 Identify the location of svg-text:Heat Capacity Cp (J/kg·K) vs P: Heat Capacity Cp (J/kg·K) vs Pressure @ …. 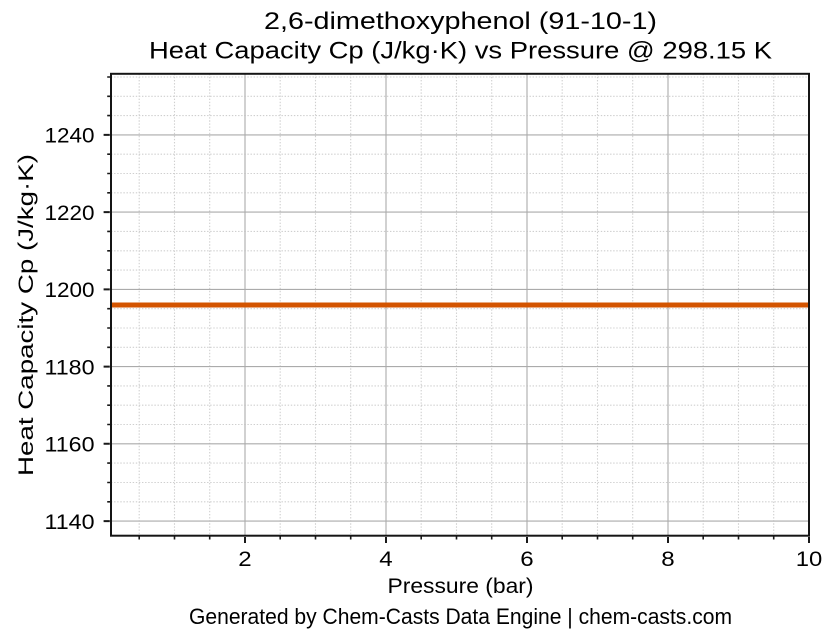
(460, 51).